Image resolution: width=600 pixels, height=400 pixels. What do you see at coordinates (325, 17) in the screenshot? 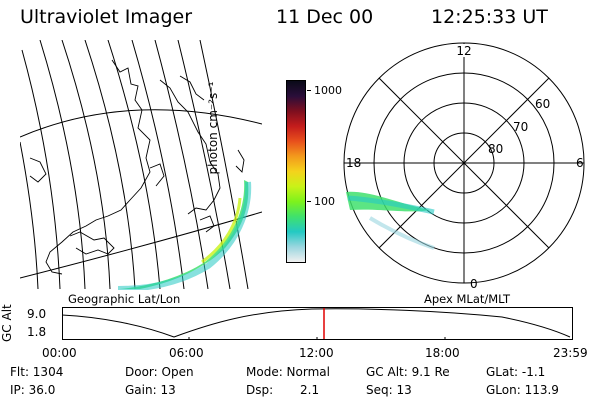
I see `date-label: 11 Dec 00` at bounding box center [325, 17].